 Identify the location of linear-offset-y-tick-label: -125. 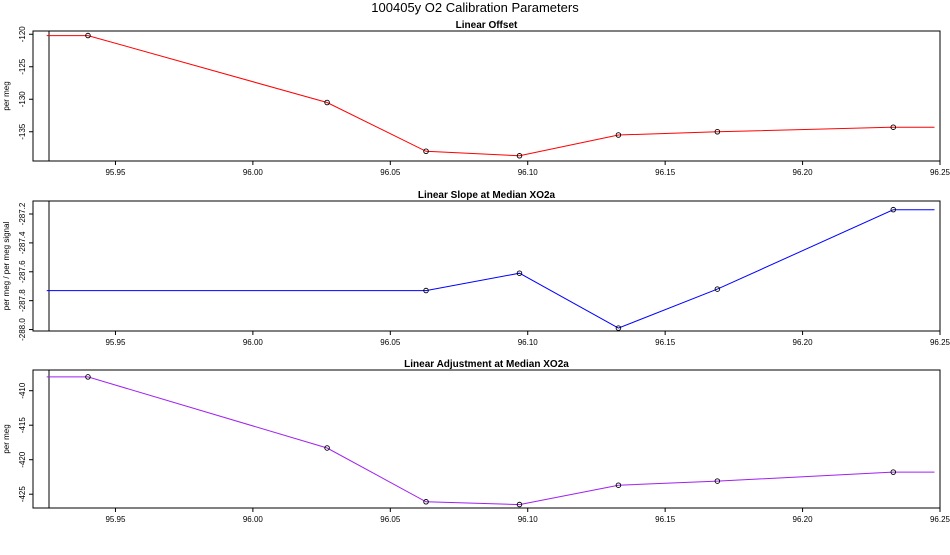
(22, 66).